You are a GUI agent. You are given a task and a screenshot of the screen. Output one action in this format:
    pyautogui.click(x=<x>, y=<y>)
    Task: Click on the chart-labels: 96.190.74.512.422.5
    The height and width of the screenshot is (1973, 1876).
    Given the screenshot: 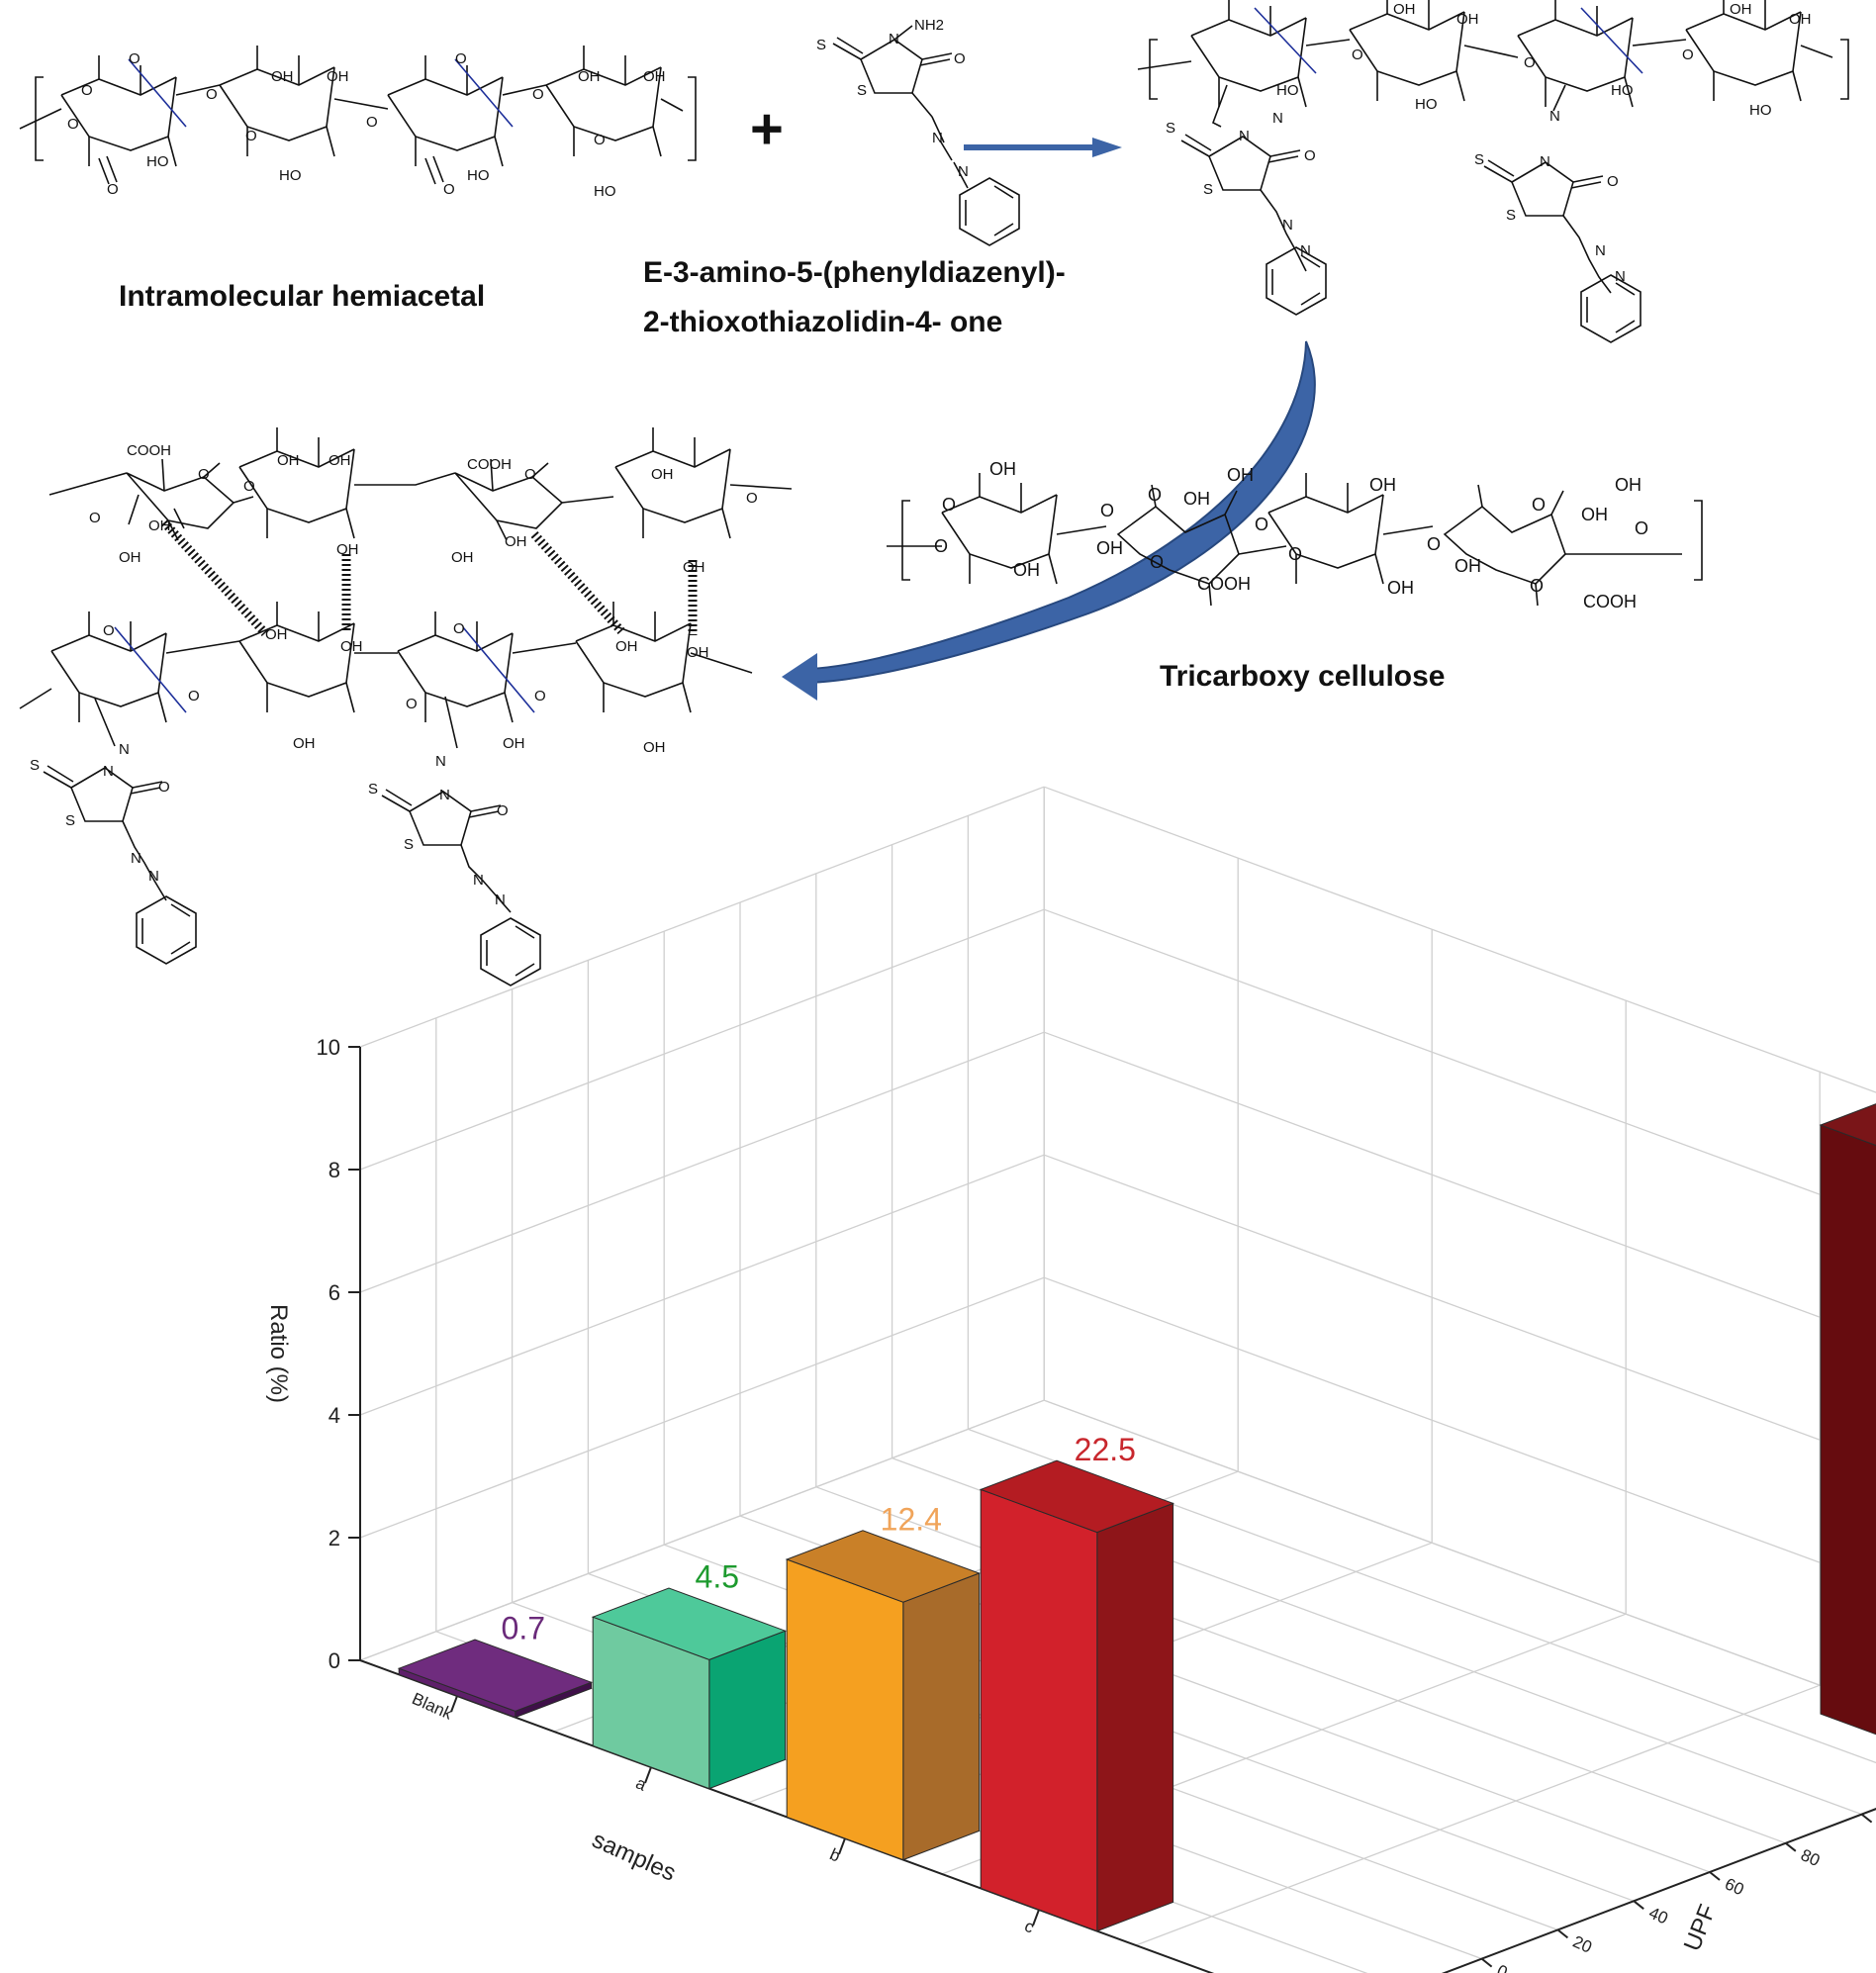 What is the action you would take?
    pyautogui.click(x=819, y=1539)
    